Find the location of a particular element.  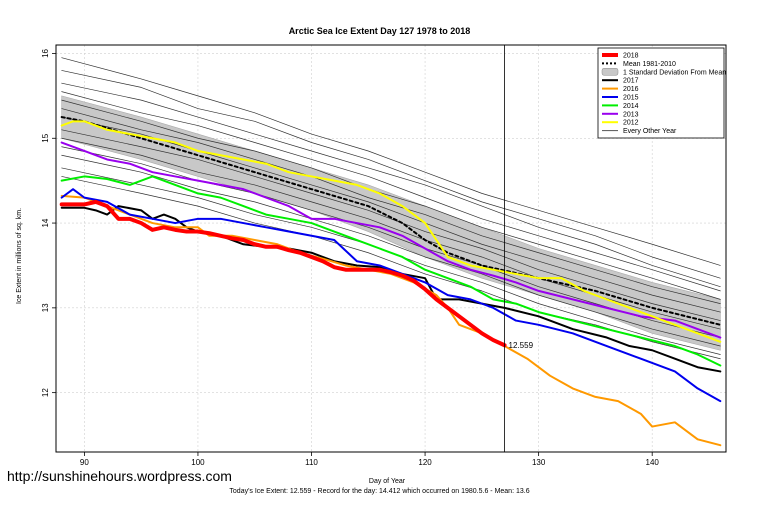

legend-swatch is located at coordinates (610, 72).